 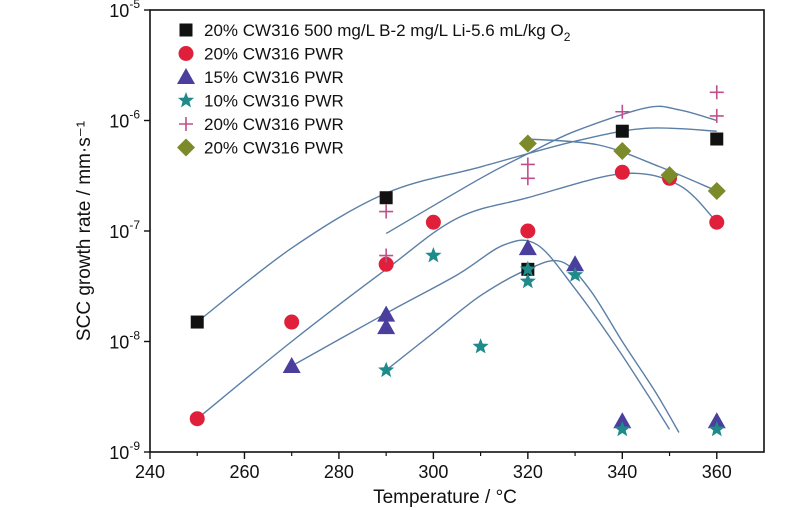 I want to click on x-axis-label: Temperature / °C, so click(x=445, y=497).